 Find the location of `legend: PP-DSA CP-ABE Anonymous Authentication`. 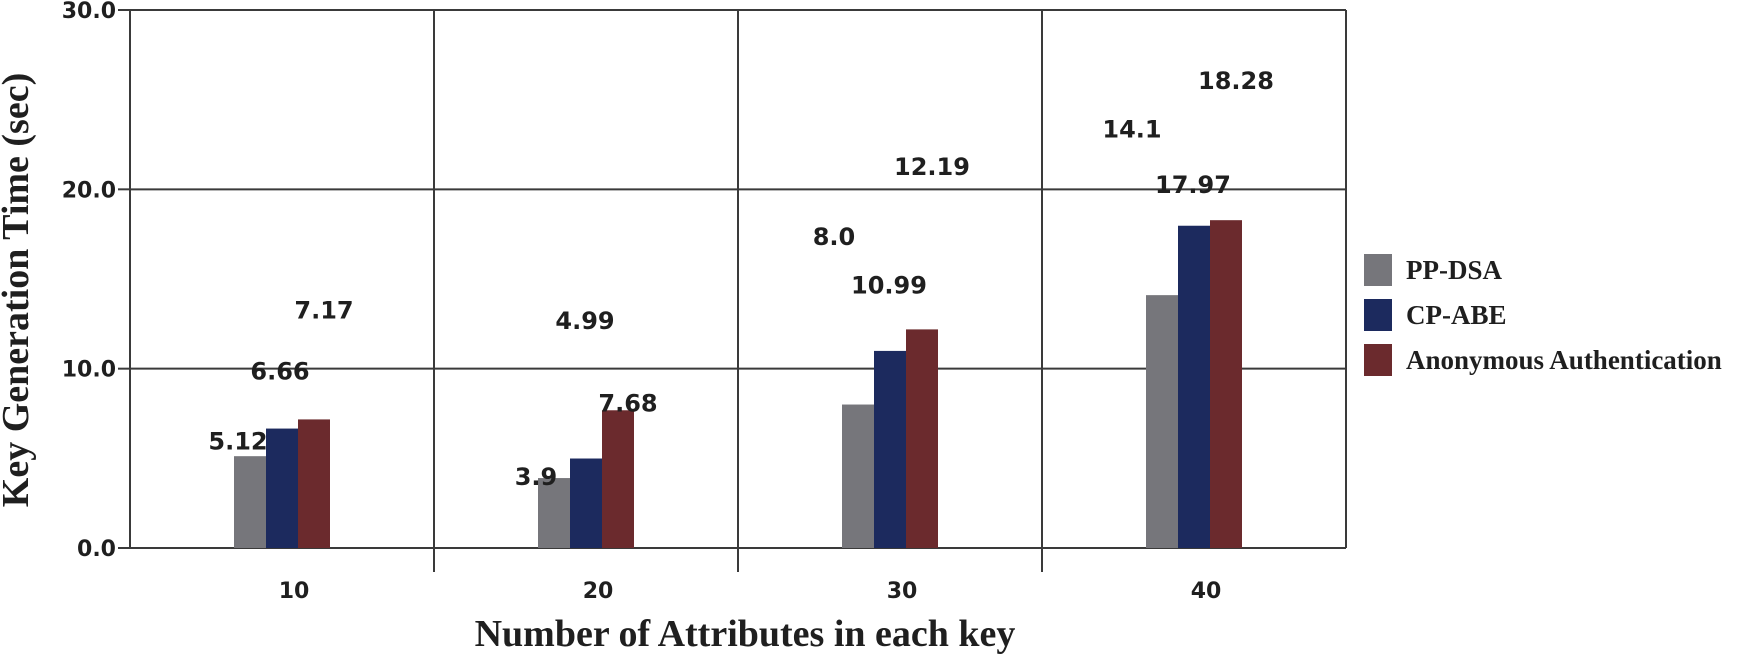

legend: PP-DSA CP-ABE Anonymous Authentication is located at coordinates (1543, 315).